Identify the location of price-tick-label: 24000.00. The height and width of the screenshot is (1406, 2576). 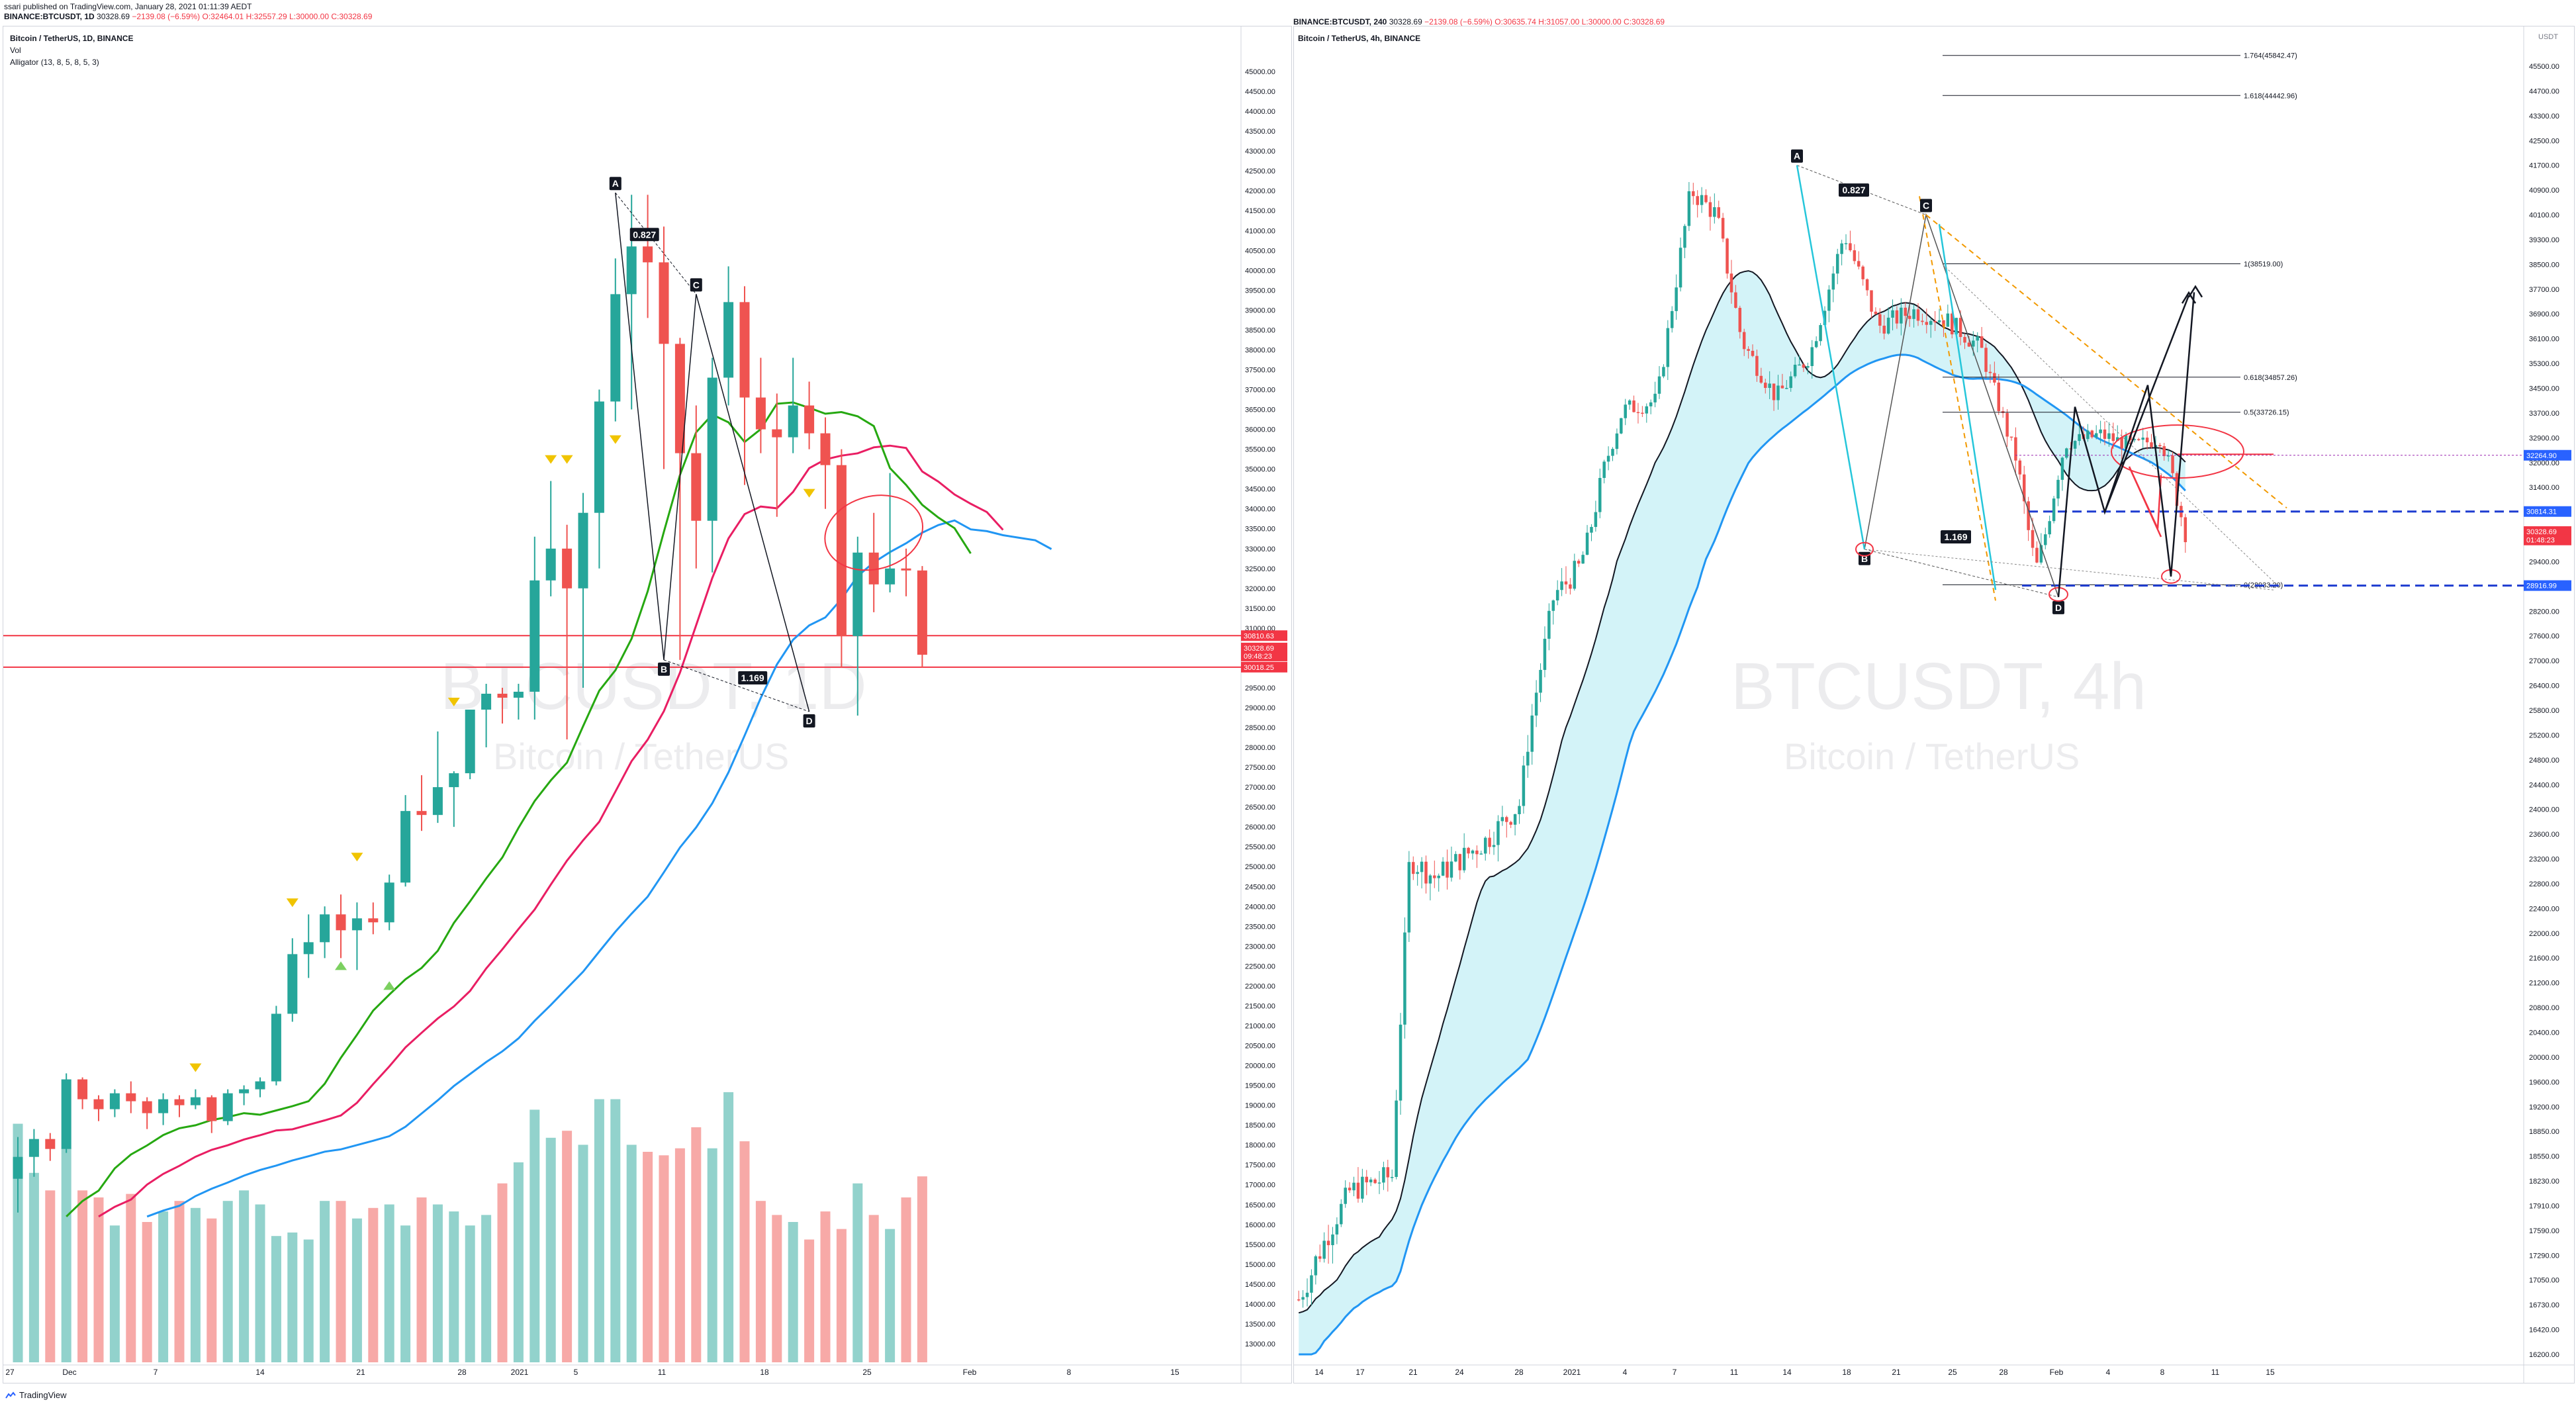
(1260, 907).